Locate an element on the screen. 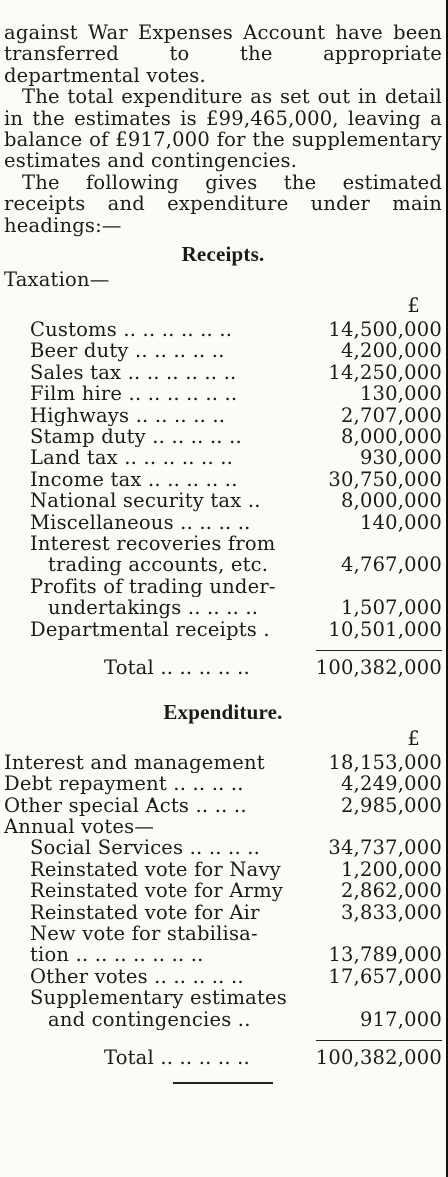 The width and height of the screenshot is (448, 1177). expenditure-row-label: Interest and management is located at coordinates (134, 762).